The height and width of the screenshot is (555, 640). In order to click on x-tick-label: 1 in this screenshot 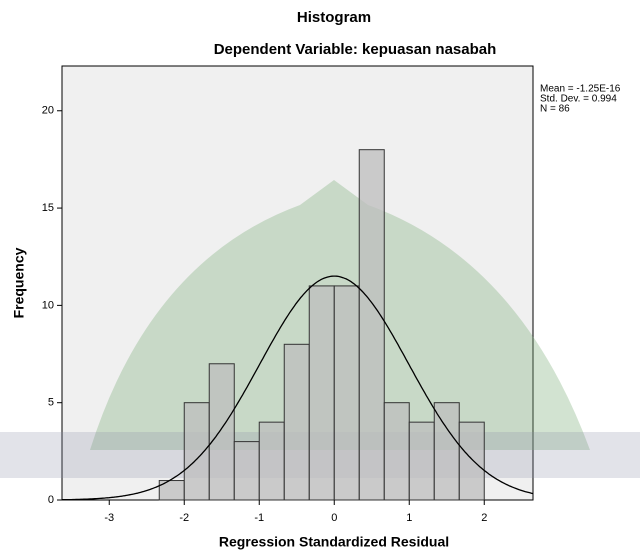, I will do `click(409, 518)`.